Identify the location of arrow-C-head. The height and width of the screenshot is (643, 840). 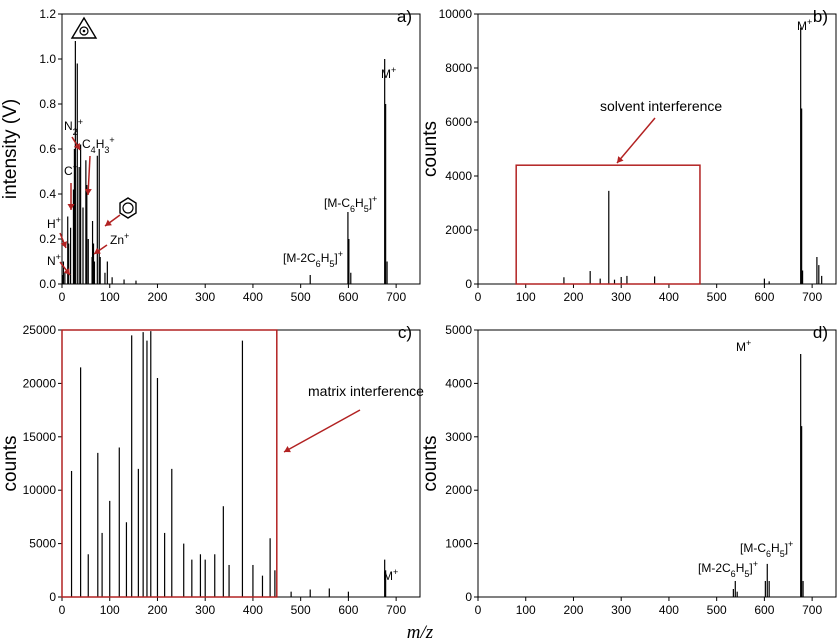
(71, 207).